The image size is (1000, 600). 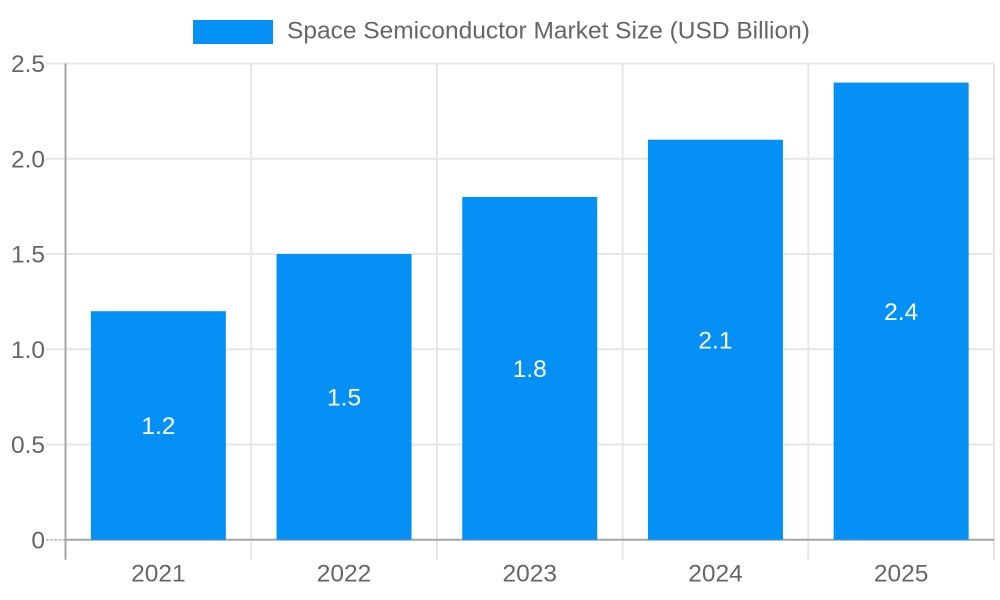 What do you see at coordinates (158, 426) in the screenshot?
I see `svg-text: 1.2` at bounding box center [158, 426].